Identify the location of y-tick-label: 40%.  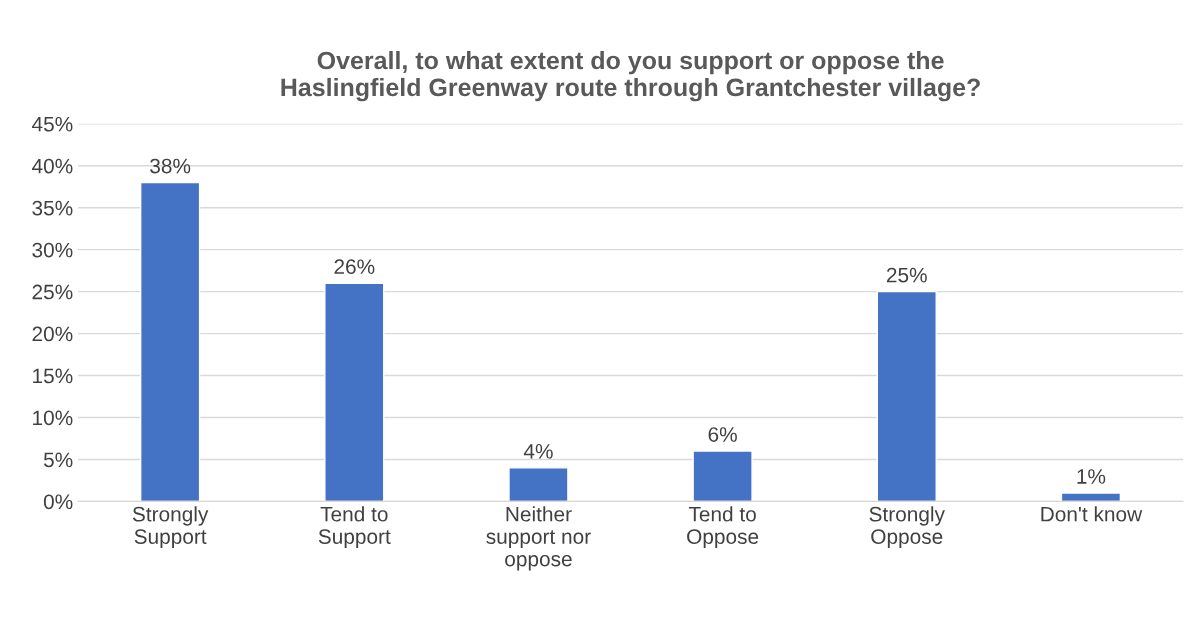
(52, 166).